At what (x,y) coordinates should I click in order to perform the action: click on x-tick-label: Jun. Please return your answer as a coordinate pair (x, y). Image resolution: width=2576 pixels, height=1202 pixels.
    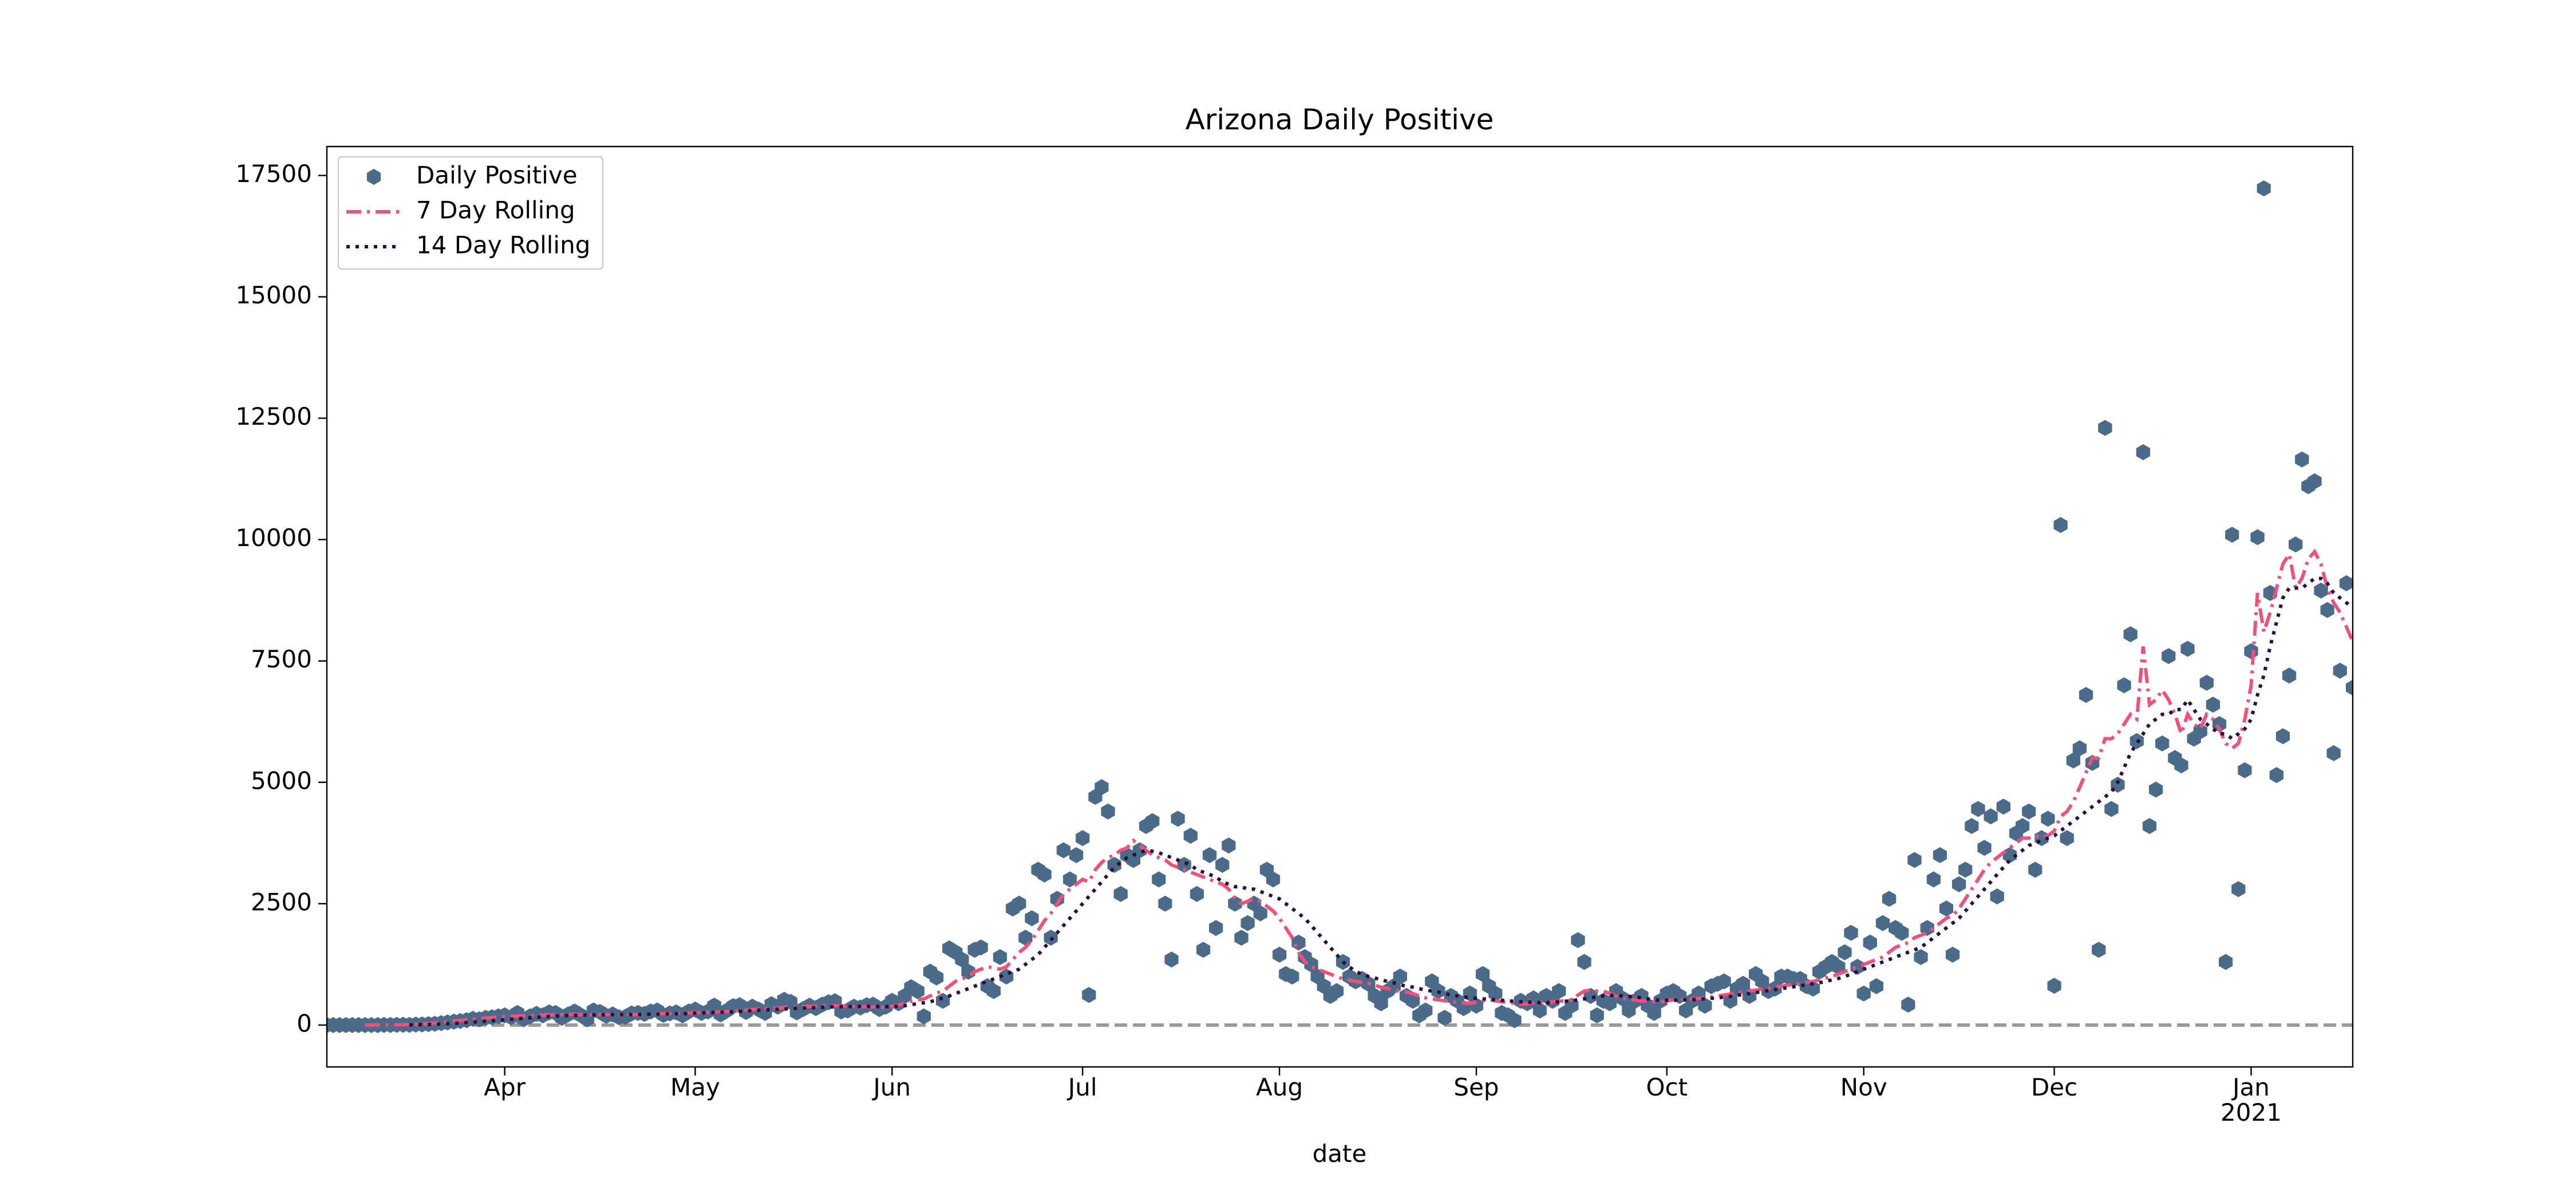
    Looking at the image, I should click on (891, 1087).